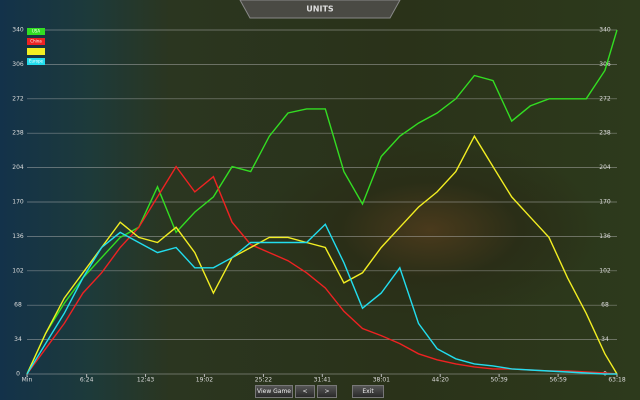  What do you see at coordinates (263, 380) in the screenshot?
I see `x-tick-label: 25:22` at bounding box center [263, 380].